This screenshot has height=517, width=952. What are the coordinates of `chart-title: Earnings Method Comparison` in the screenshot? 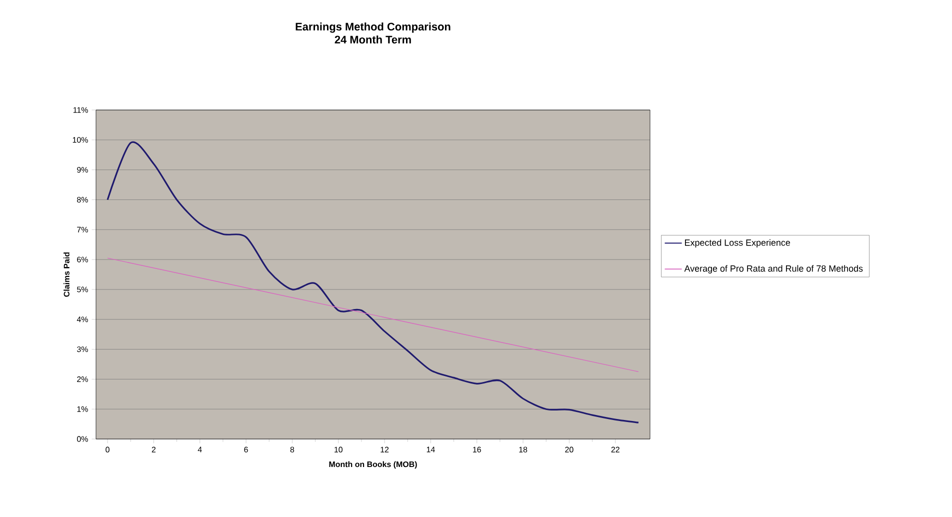 It's located at (373, 27).